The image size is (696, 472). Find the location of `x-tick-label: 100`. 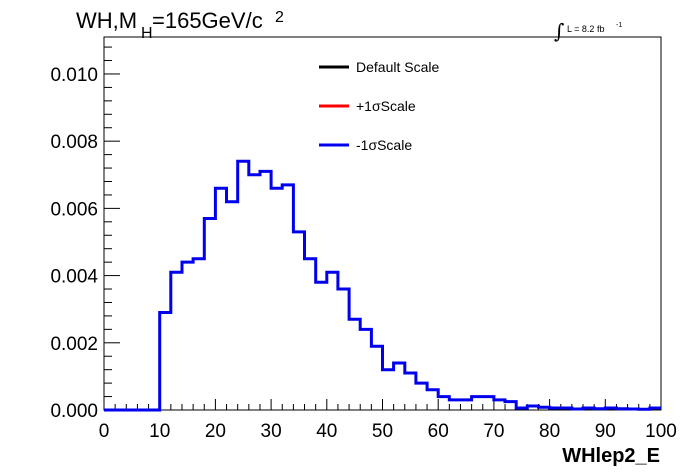

x-tick-label: 100 is located at coordinates (661, 431).